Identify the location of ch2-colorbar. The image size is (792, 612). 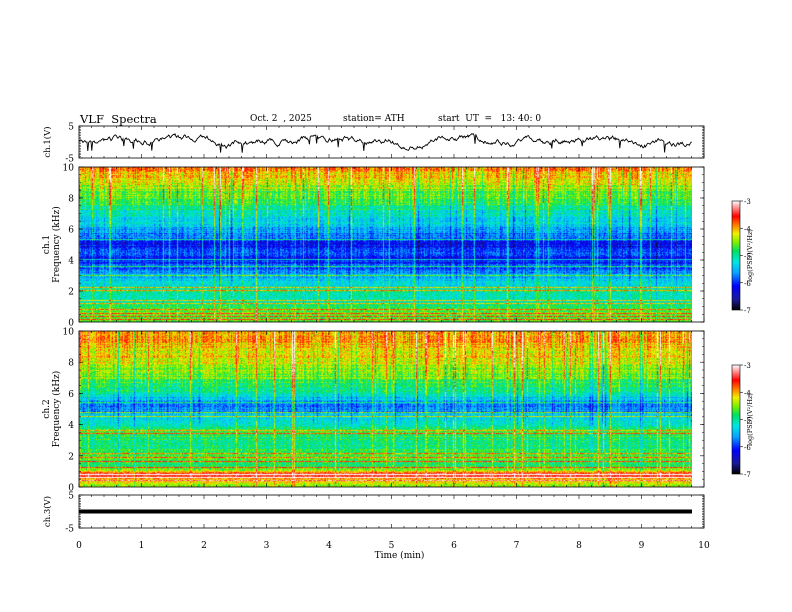
(736, 419).